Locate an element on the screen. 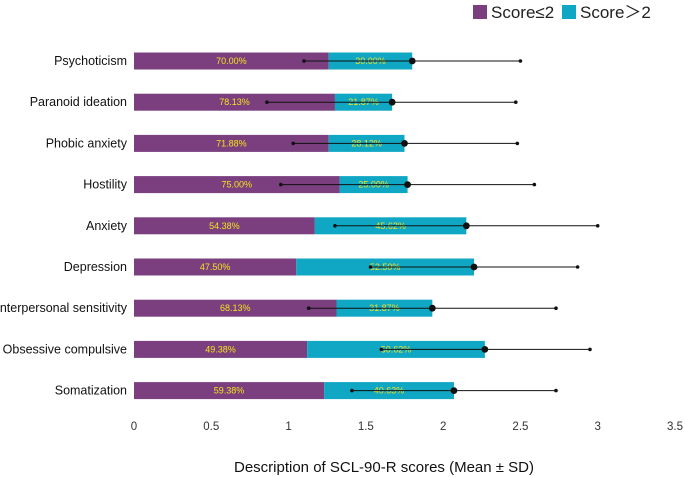 The image size is (685, 477). percent-label-score-low: 70.00% is located at coordinates (231, 61).